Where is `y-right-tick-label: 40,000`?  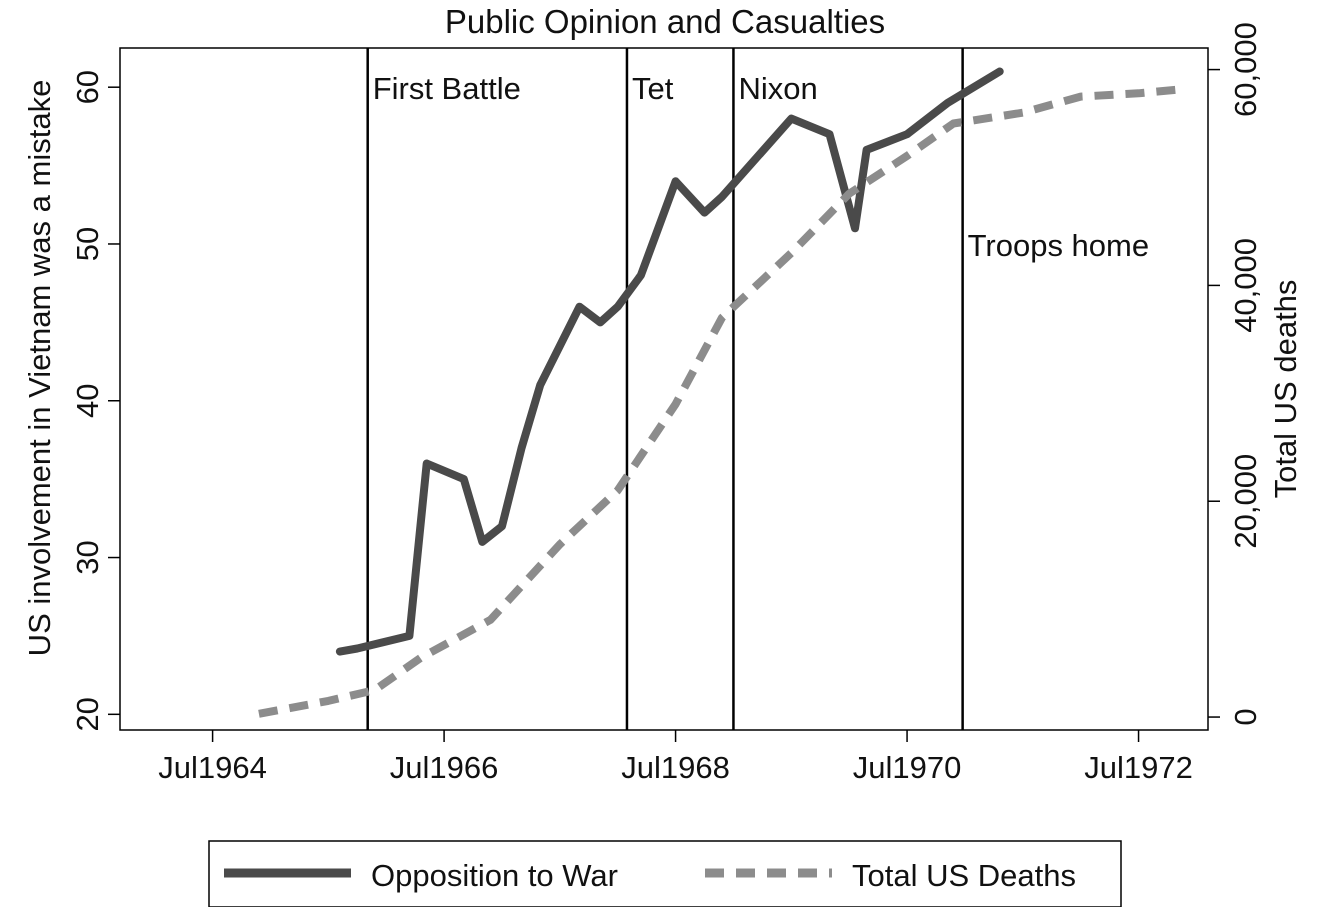
y-right-tick-label: 40,000 is located at coordinates (1245, 285).